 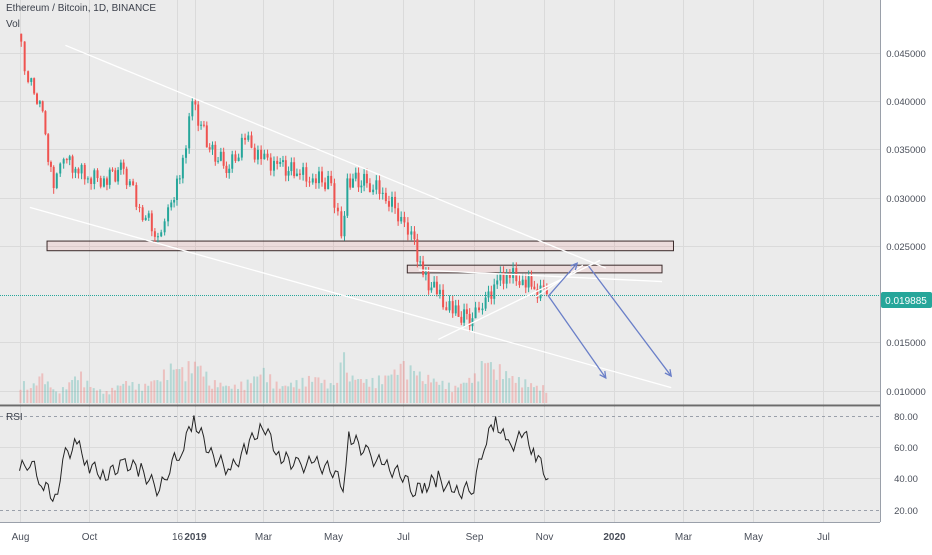 What do you see at coordinates (14, 417) in the screenshot?
I see `rsi-legend: RSI` at bounding box center [14, 417].